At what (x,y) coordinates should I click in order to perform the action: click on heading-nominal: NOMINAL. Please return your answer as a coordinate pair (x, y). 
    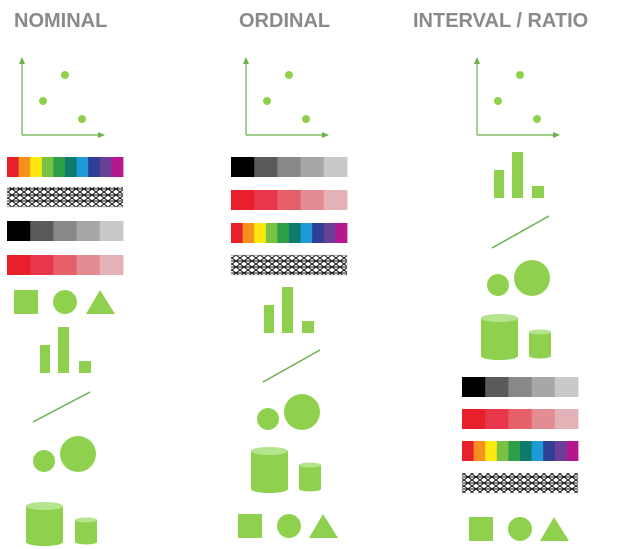
    Looking at the image, I should click on (61, 21).